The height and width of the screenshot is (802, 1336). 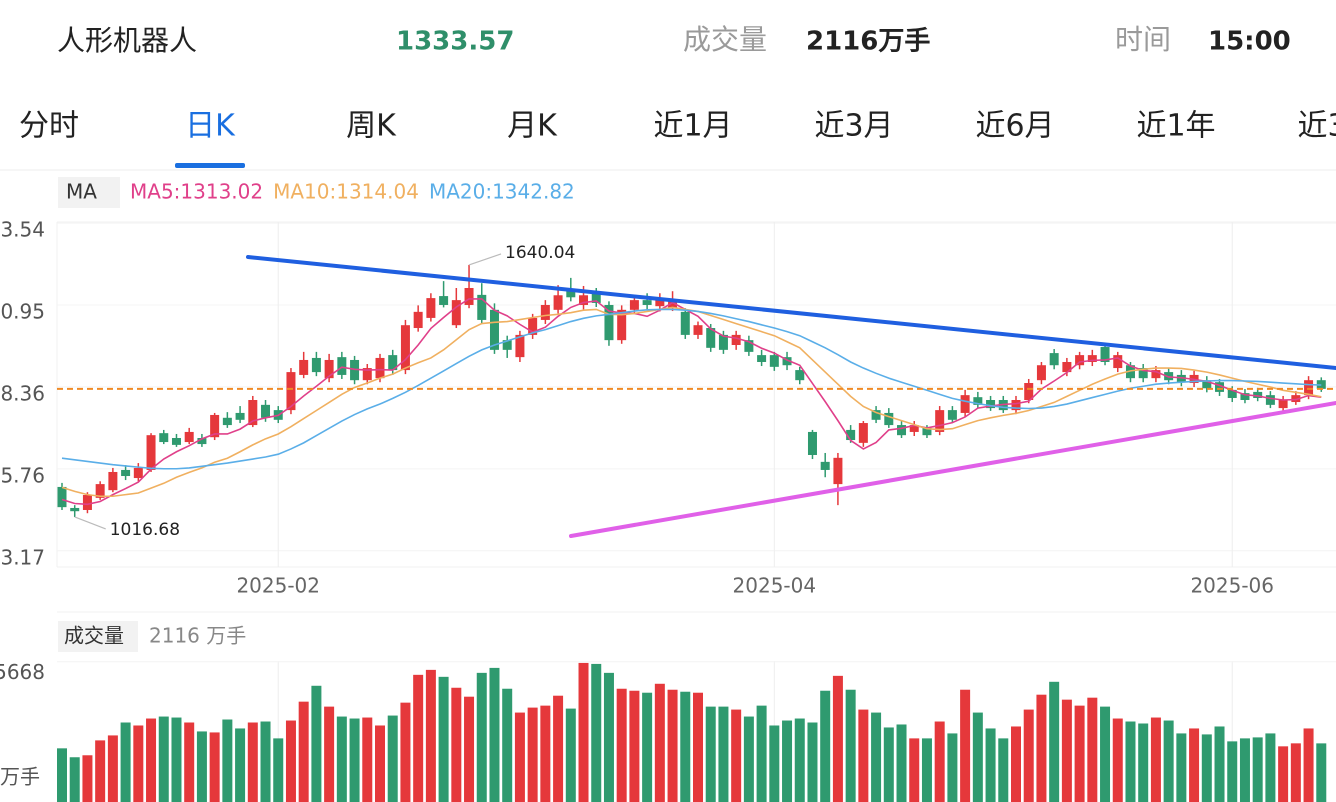 I want to click on tab: 周K, so click(x=371, y=126).